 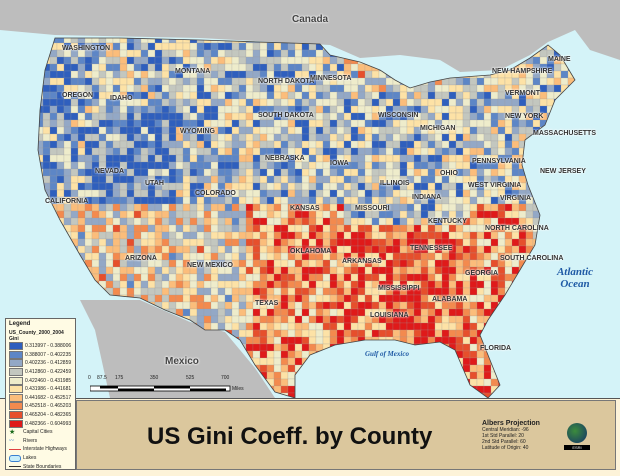 I want to click on gulf-label: Gulf of Mexico, so click(x=387, y=354).